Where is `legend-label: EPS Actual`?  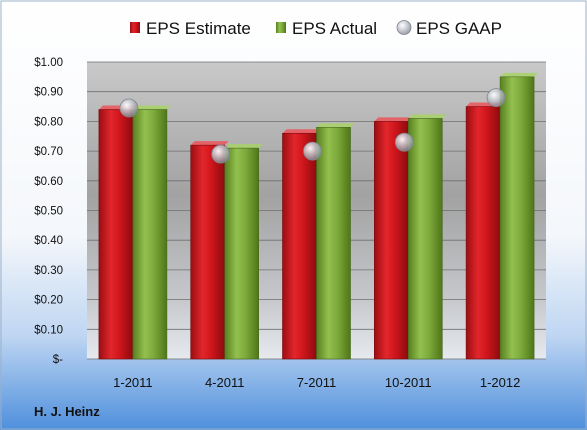 legend-label: EPS Actual is located at coordinates (334, 28).